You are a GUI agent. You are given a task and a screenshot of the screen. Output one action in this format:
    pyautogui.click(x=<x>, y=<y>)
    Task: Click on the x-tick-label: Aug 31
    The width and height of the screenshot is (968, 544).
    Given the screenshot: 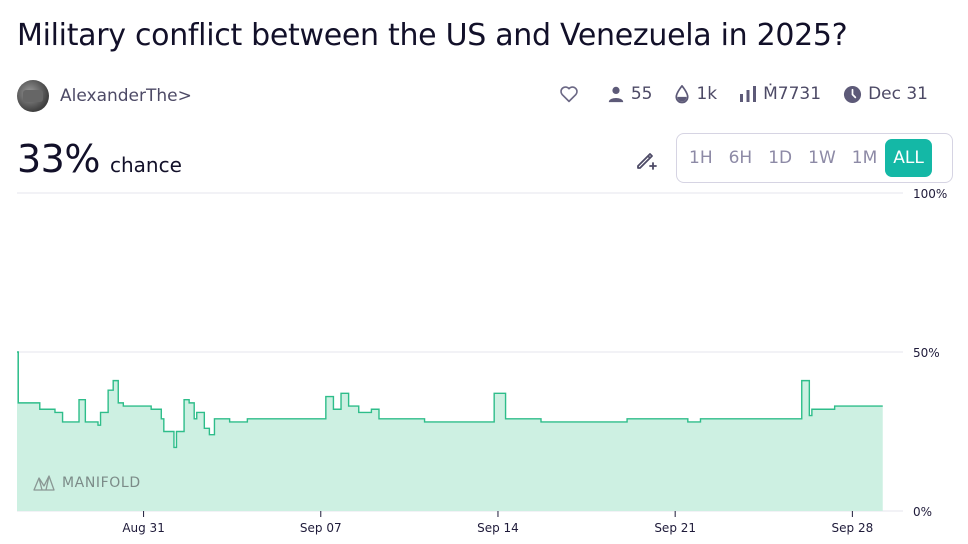 What is the action you would take?
    pyautogui.click(x=143, y=528)
    